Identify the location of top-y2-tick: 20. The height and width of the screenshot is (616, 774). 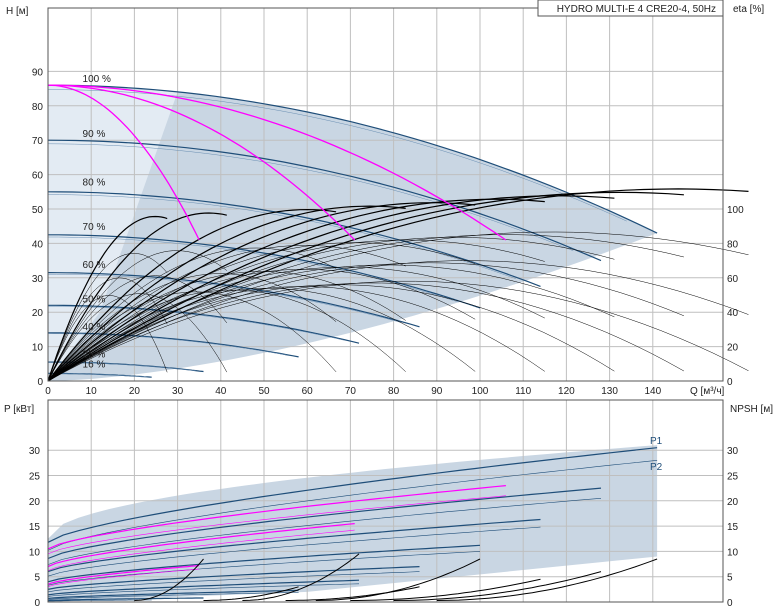
(733, 348).